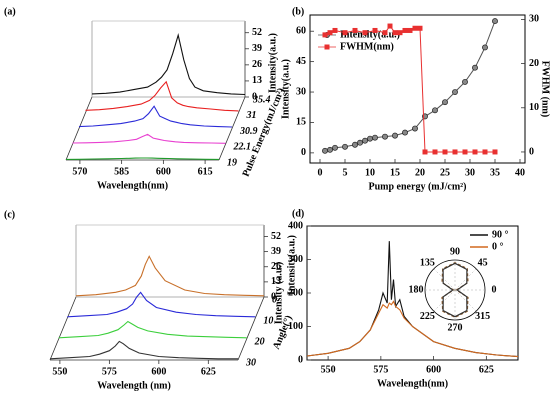 Image resolution: width=550 pixels, height=408 pixels. What do you see at coordinates (445, 172) in the screenshot?
I see `x-tick-label: 25` at bounding box center [445, 172].